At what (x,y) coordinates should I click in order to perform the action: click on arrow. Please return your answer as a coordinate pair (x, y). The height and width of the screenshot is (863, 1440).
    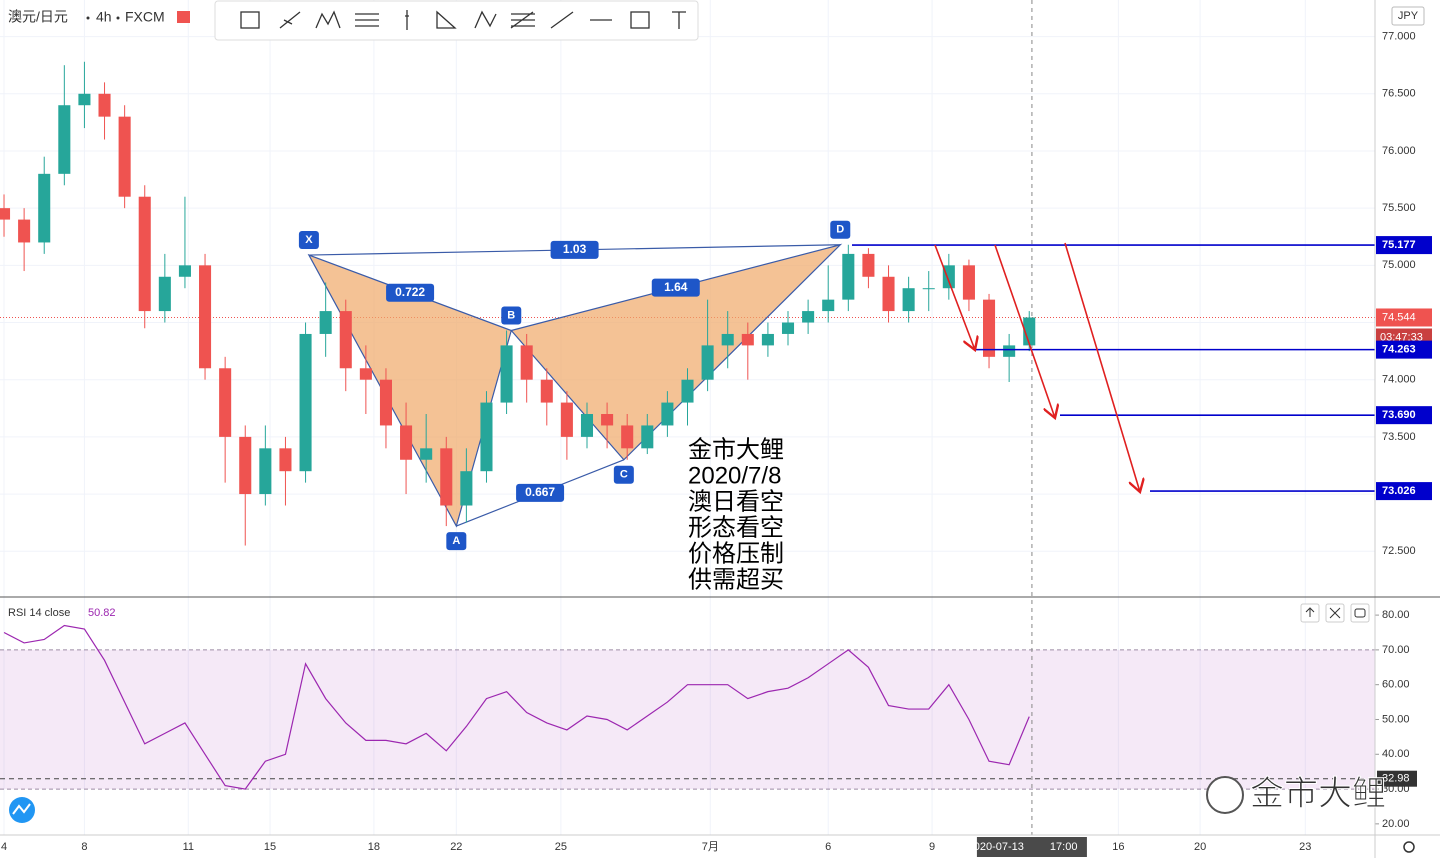
    Looking at the image, I should click on (1102, 367).